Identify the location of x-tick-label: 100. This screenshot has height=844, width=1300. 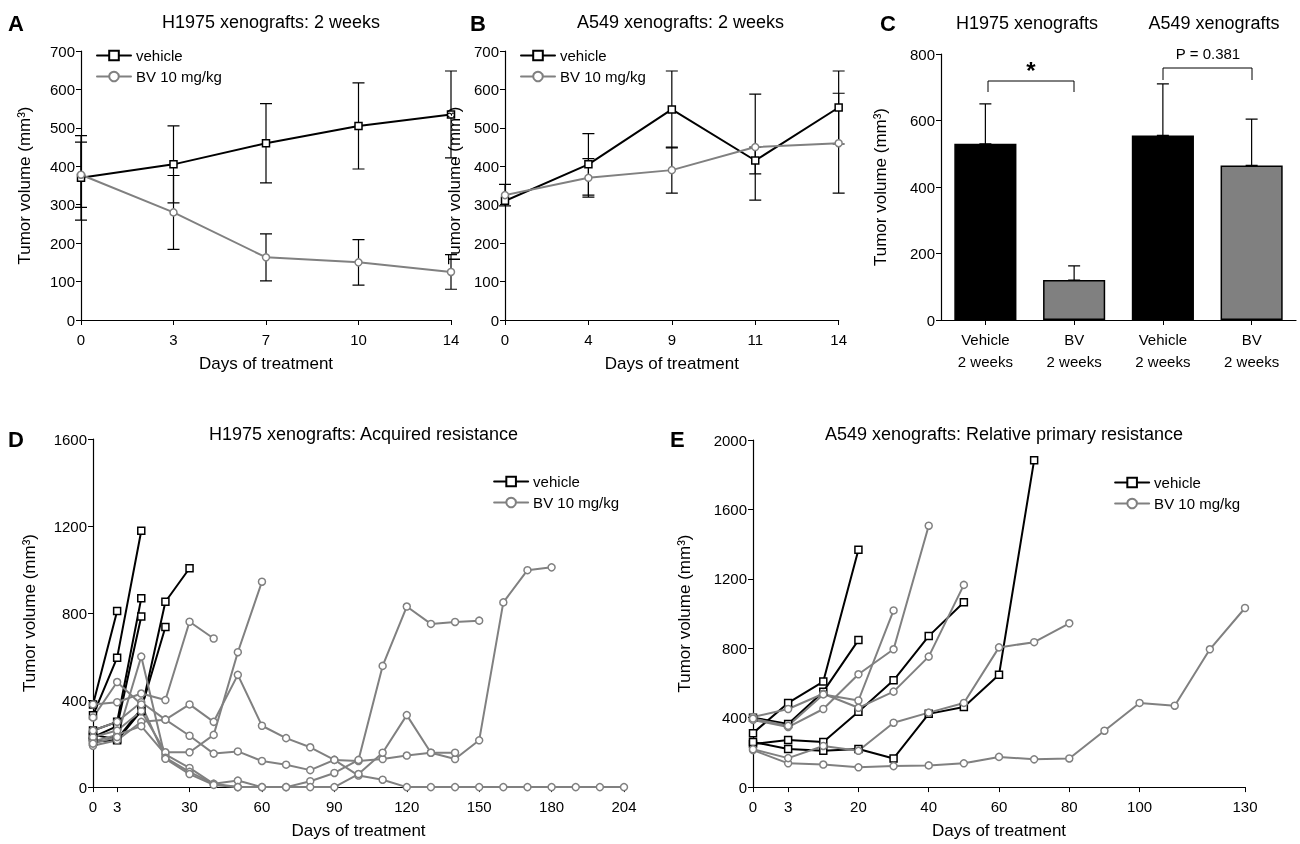
(1140, 806).